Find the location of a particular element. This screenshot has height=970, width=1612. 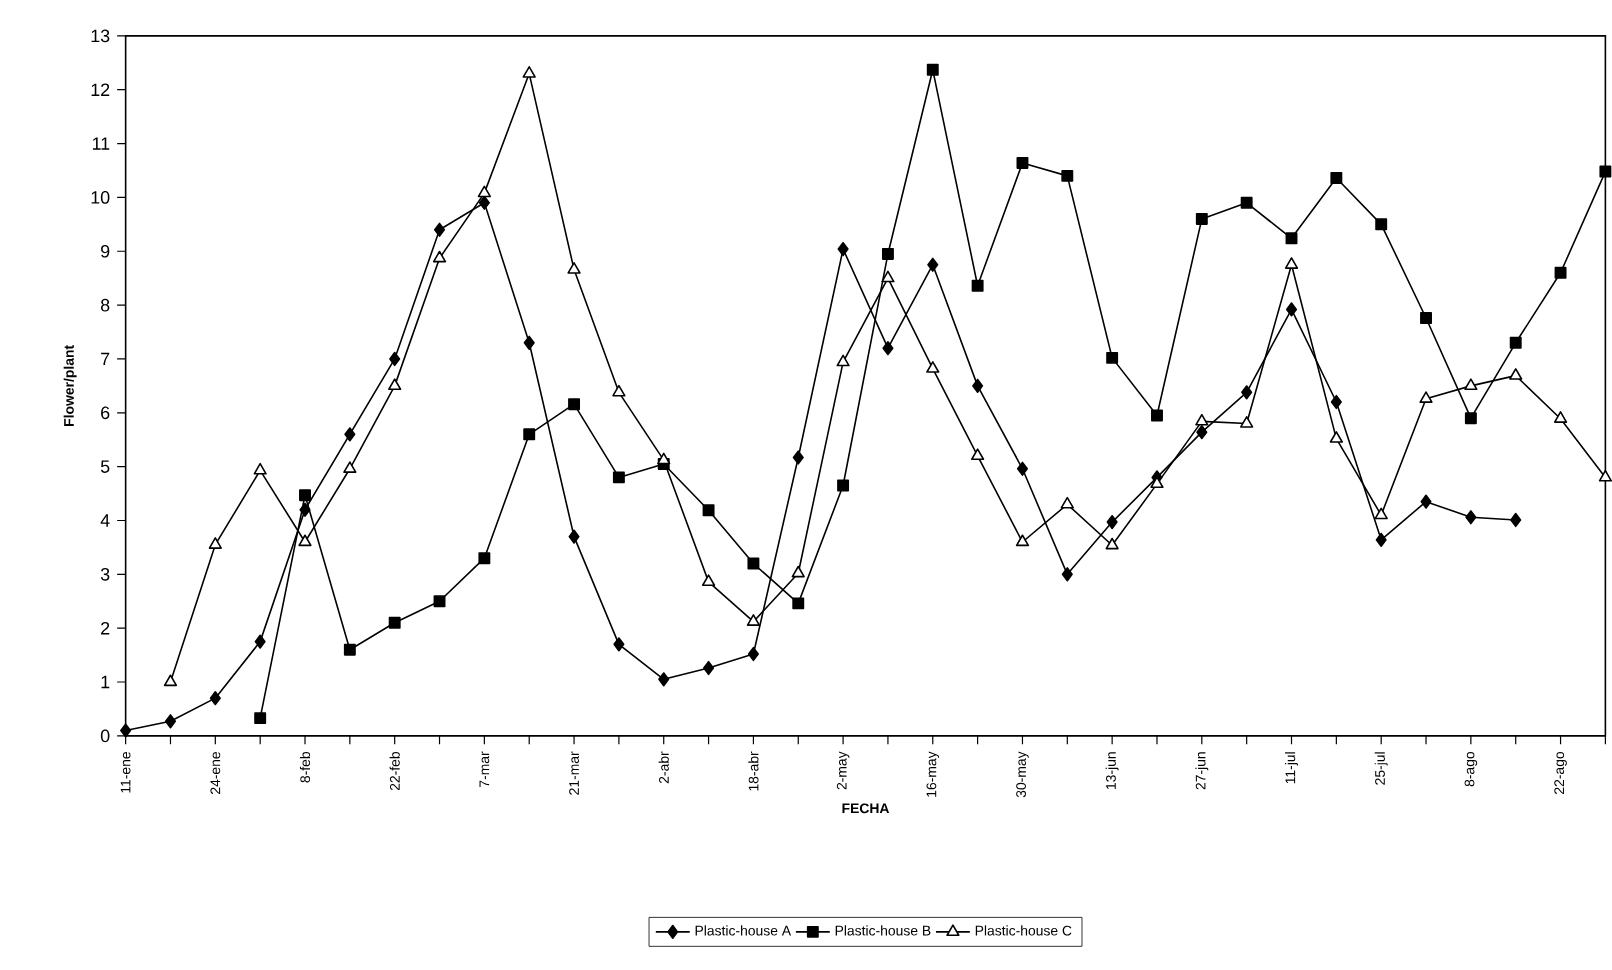

y-tick-label: 5 is located at coordinates (105, 467).